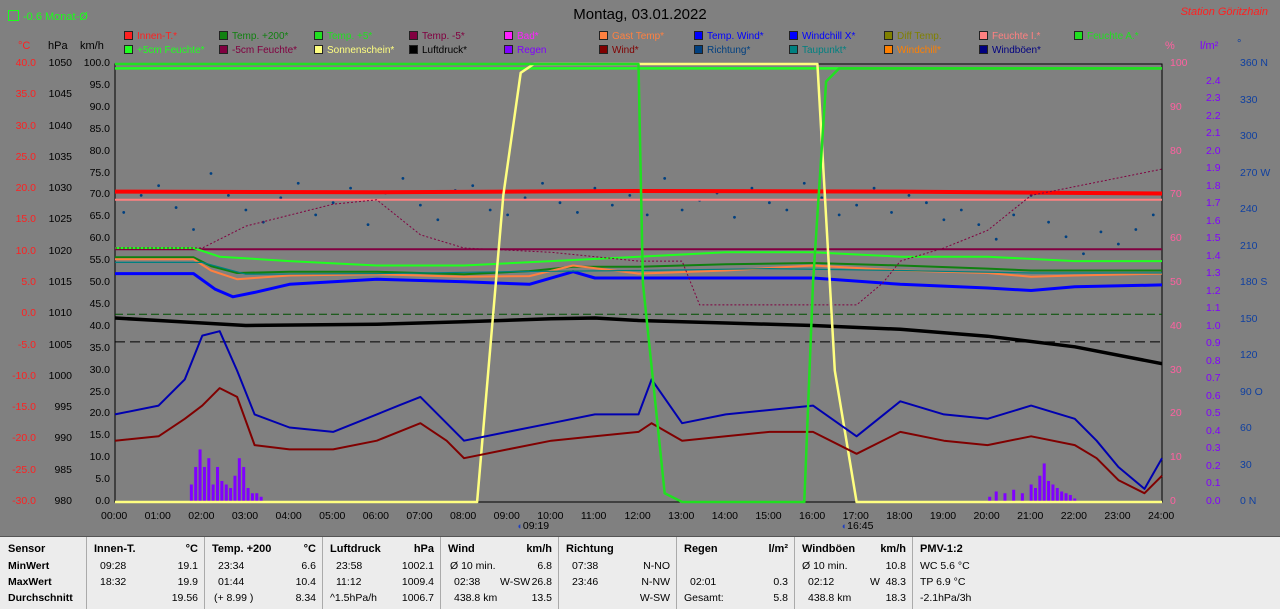  What do you see at coordinates (13, 15) in the screenshot?
I see `checkbox-icon` at bounding box center [13, 15].